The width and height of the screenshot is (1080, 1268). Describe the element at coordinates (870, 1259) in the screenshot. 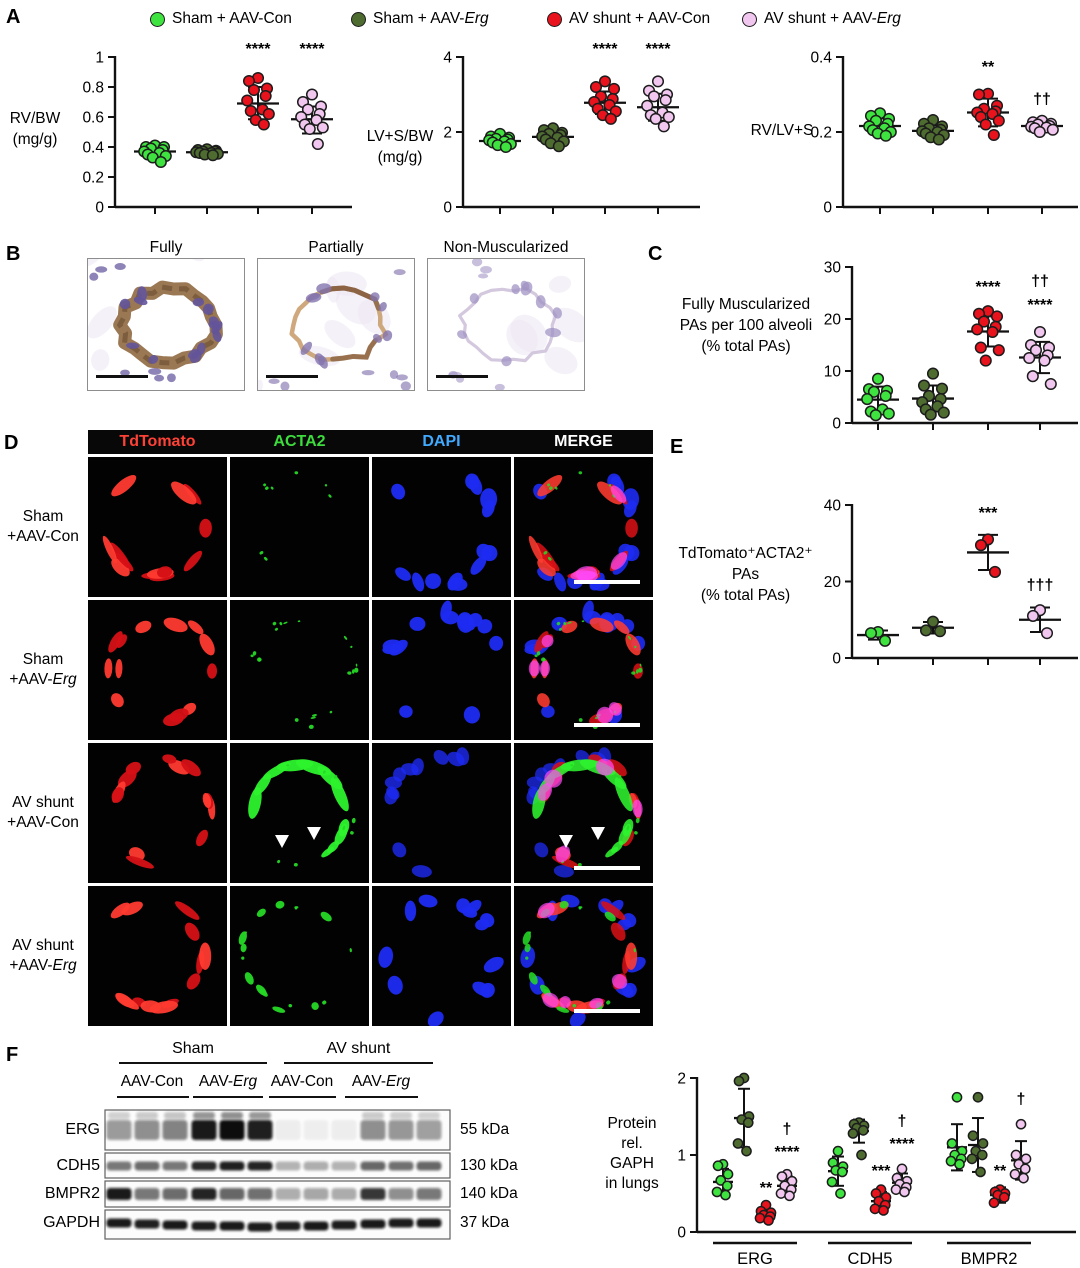

I see `category-label: CDH5` at that location.